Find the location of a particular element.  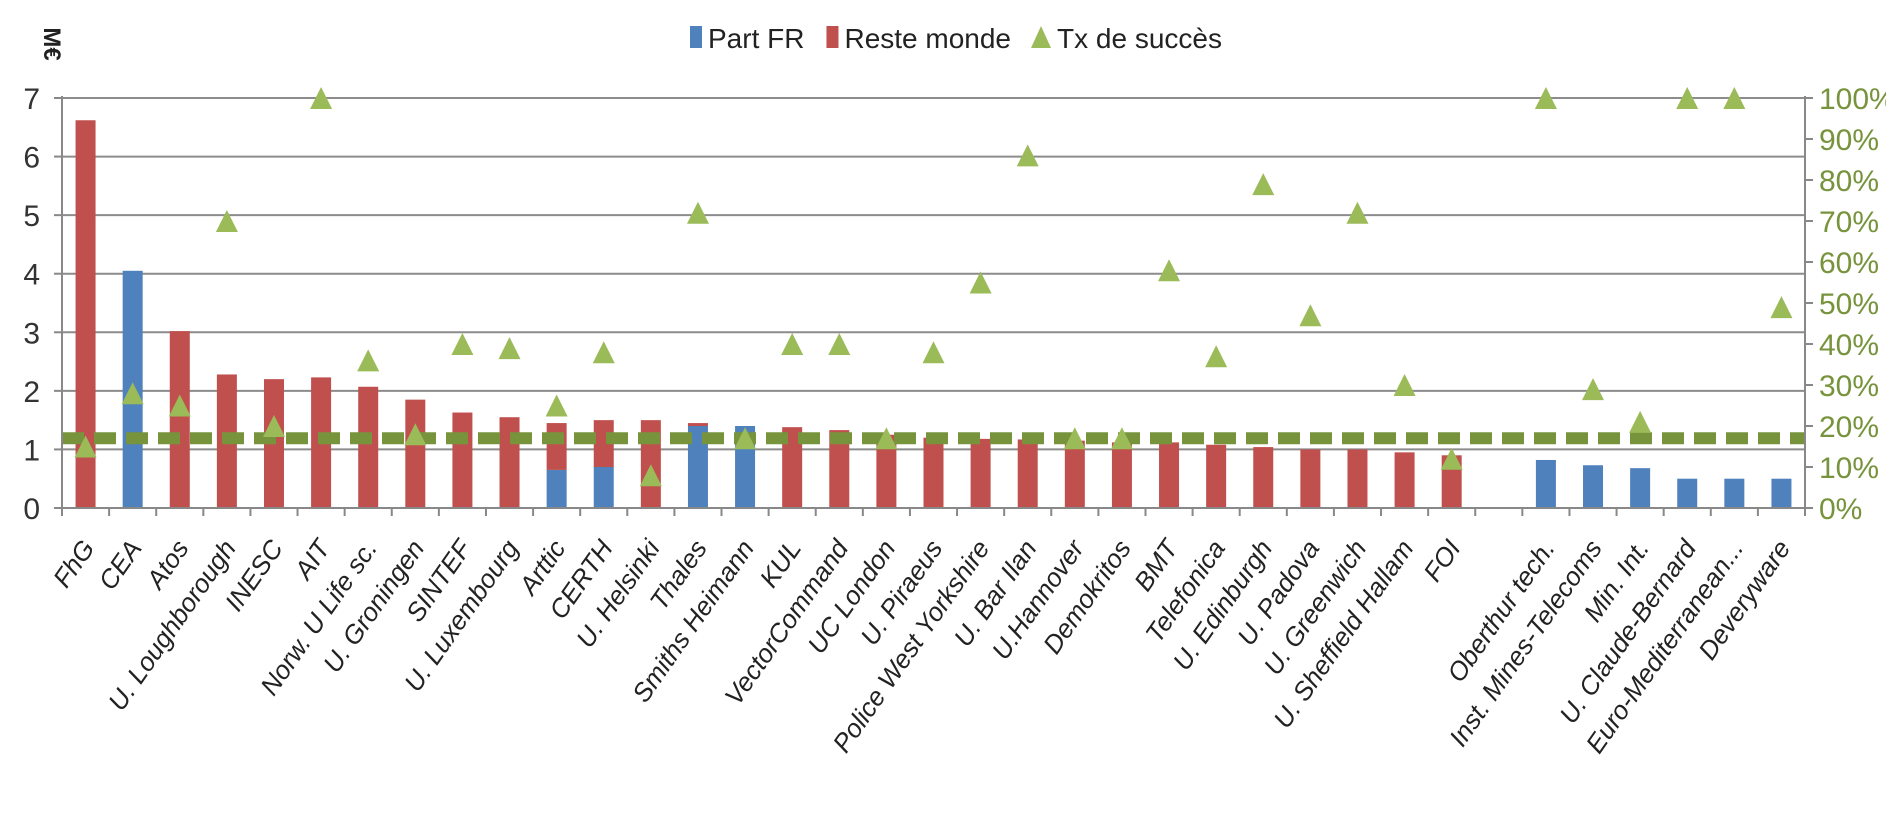

y-tick-label: 2 is located at coordinates (31, 392).